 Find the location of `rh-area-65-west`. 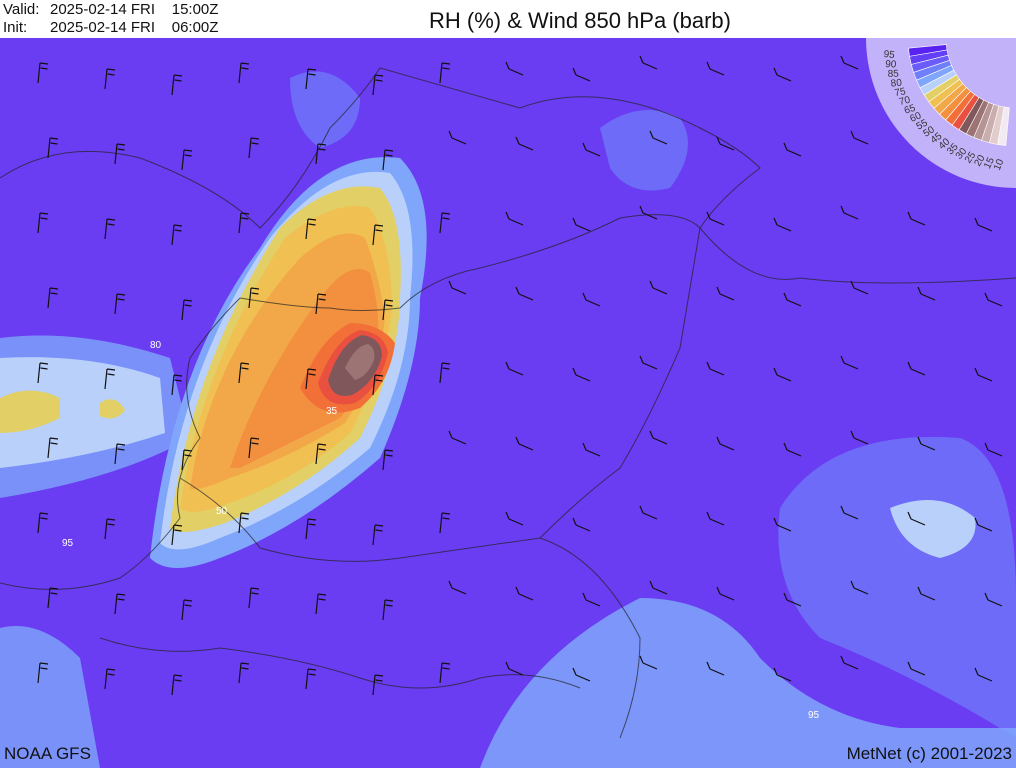

rh-area-65-west is located at coordinates (30, 411).